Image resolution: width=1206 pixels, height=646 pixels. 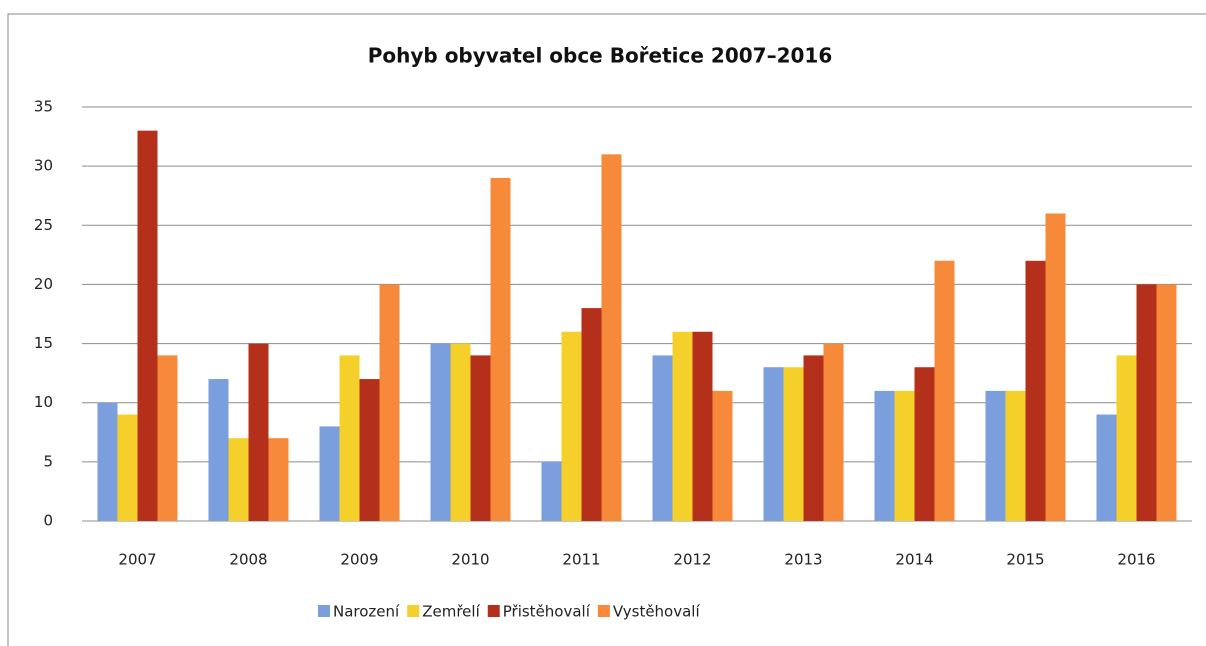 I want to click on y-tick-label: 15, so click(x=43, y=343).